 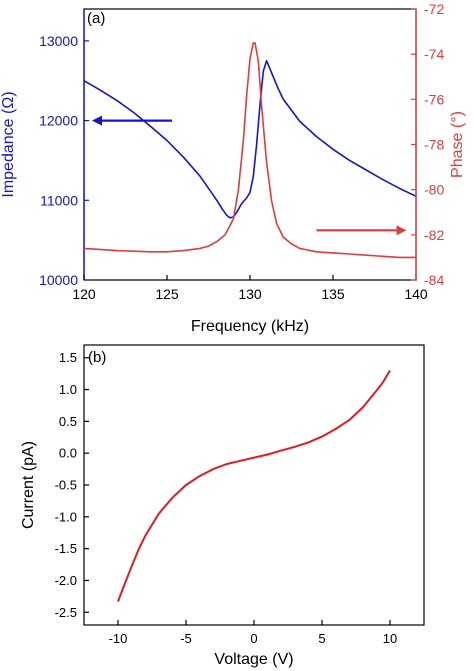 I want to click on y-right-tick-label: -80, so click(x=434, y=190).